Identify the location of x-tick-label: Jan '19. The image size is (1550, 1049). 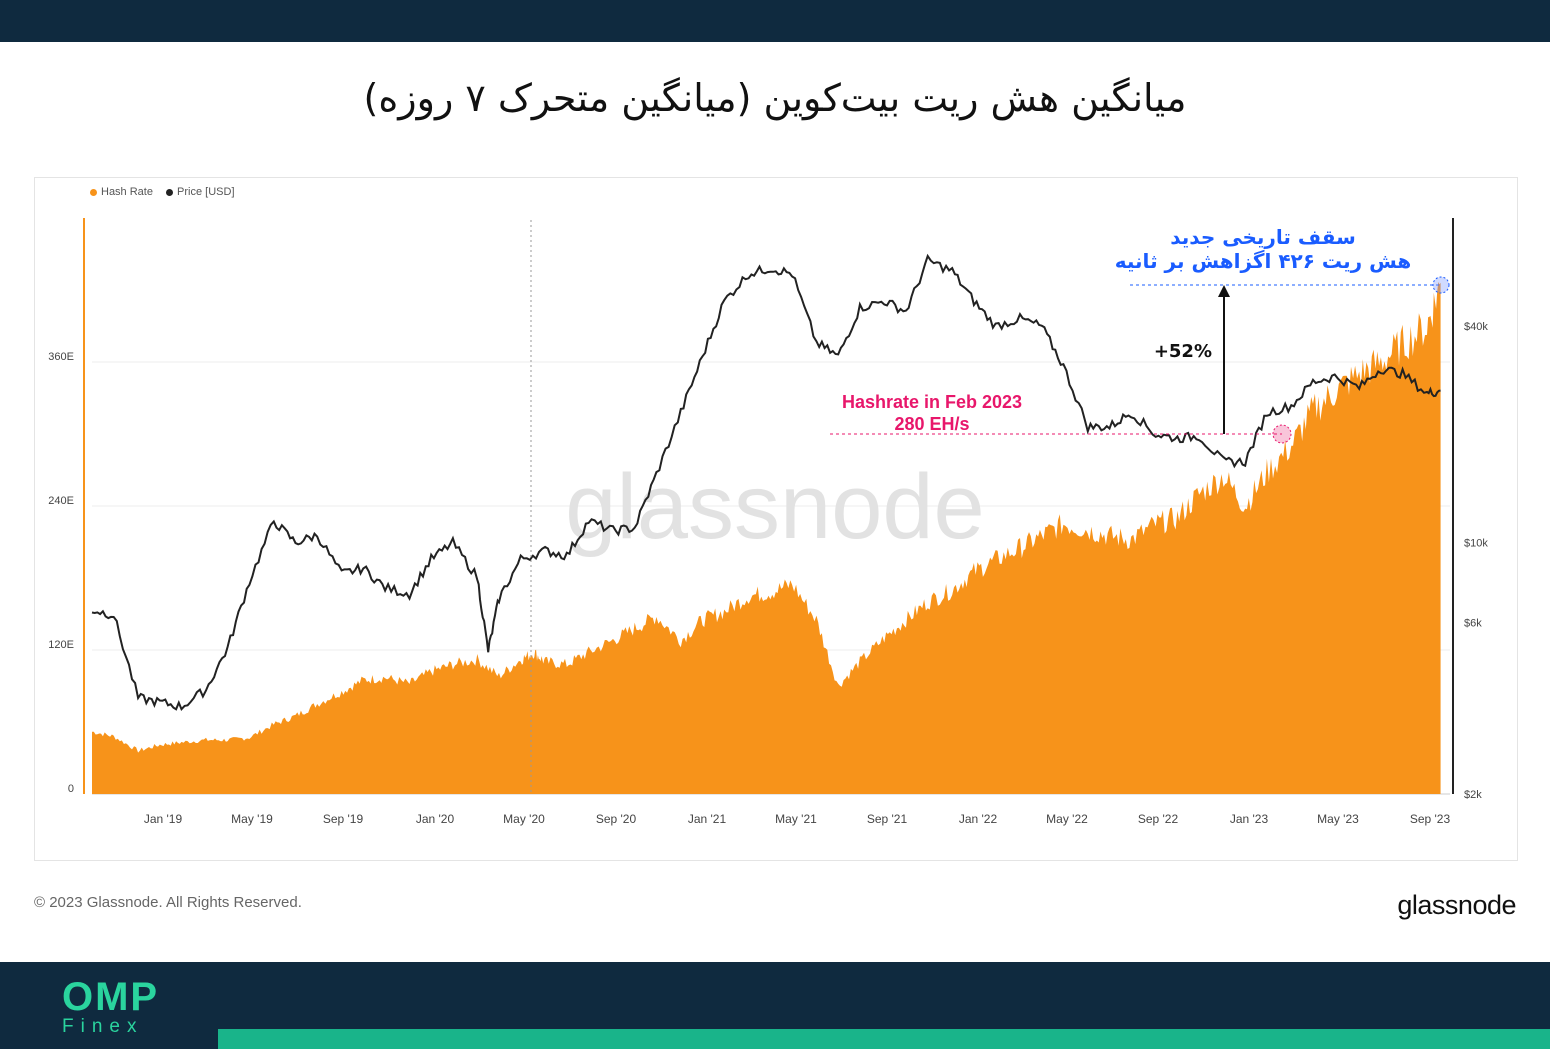
(163, 819).